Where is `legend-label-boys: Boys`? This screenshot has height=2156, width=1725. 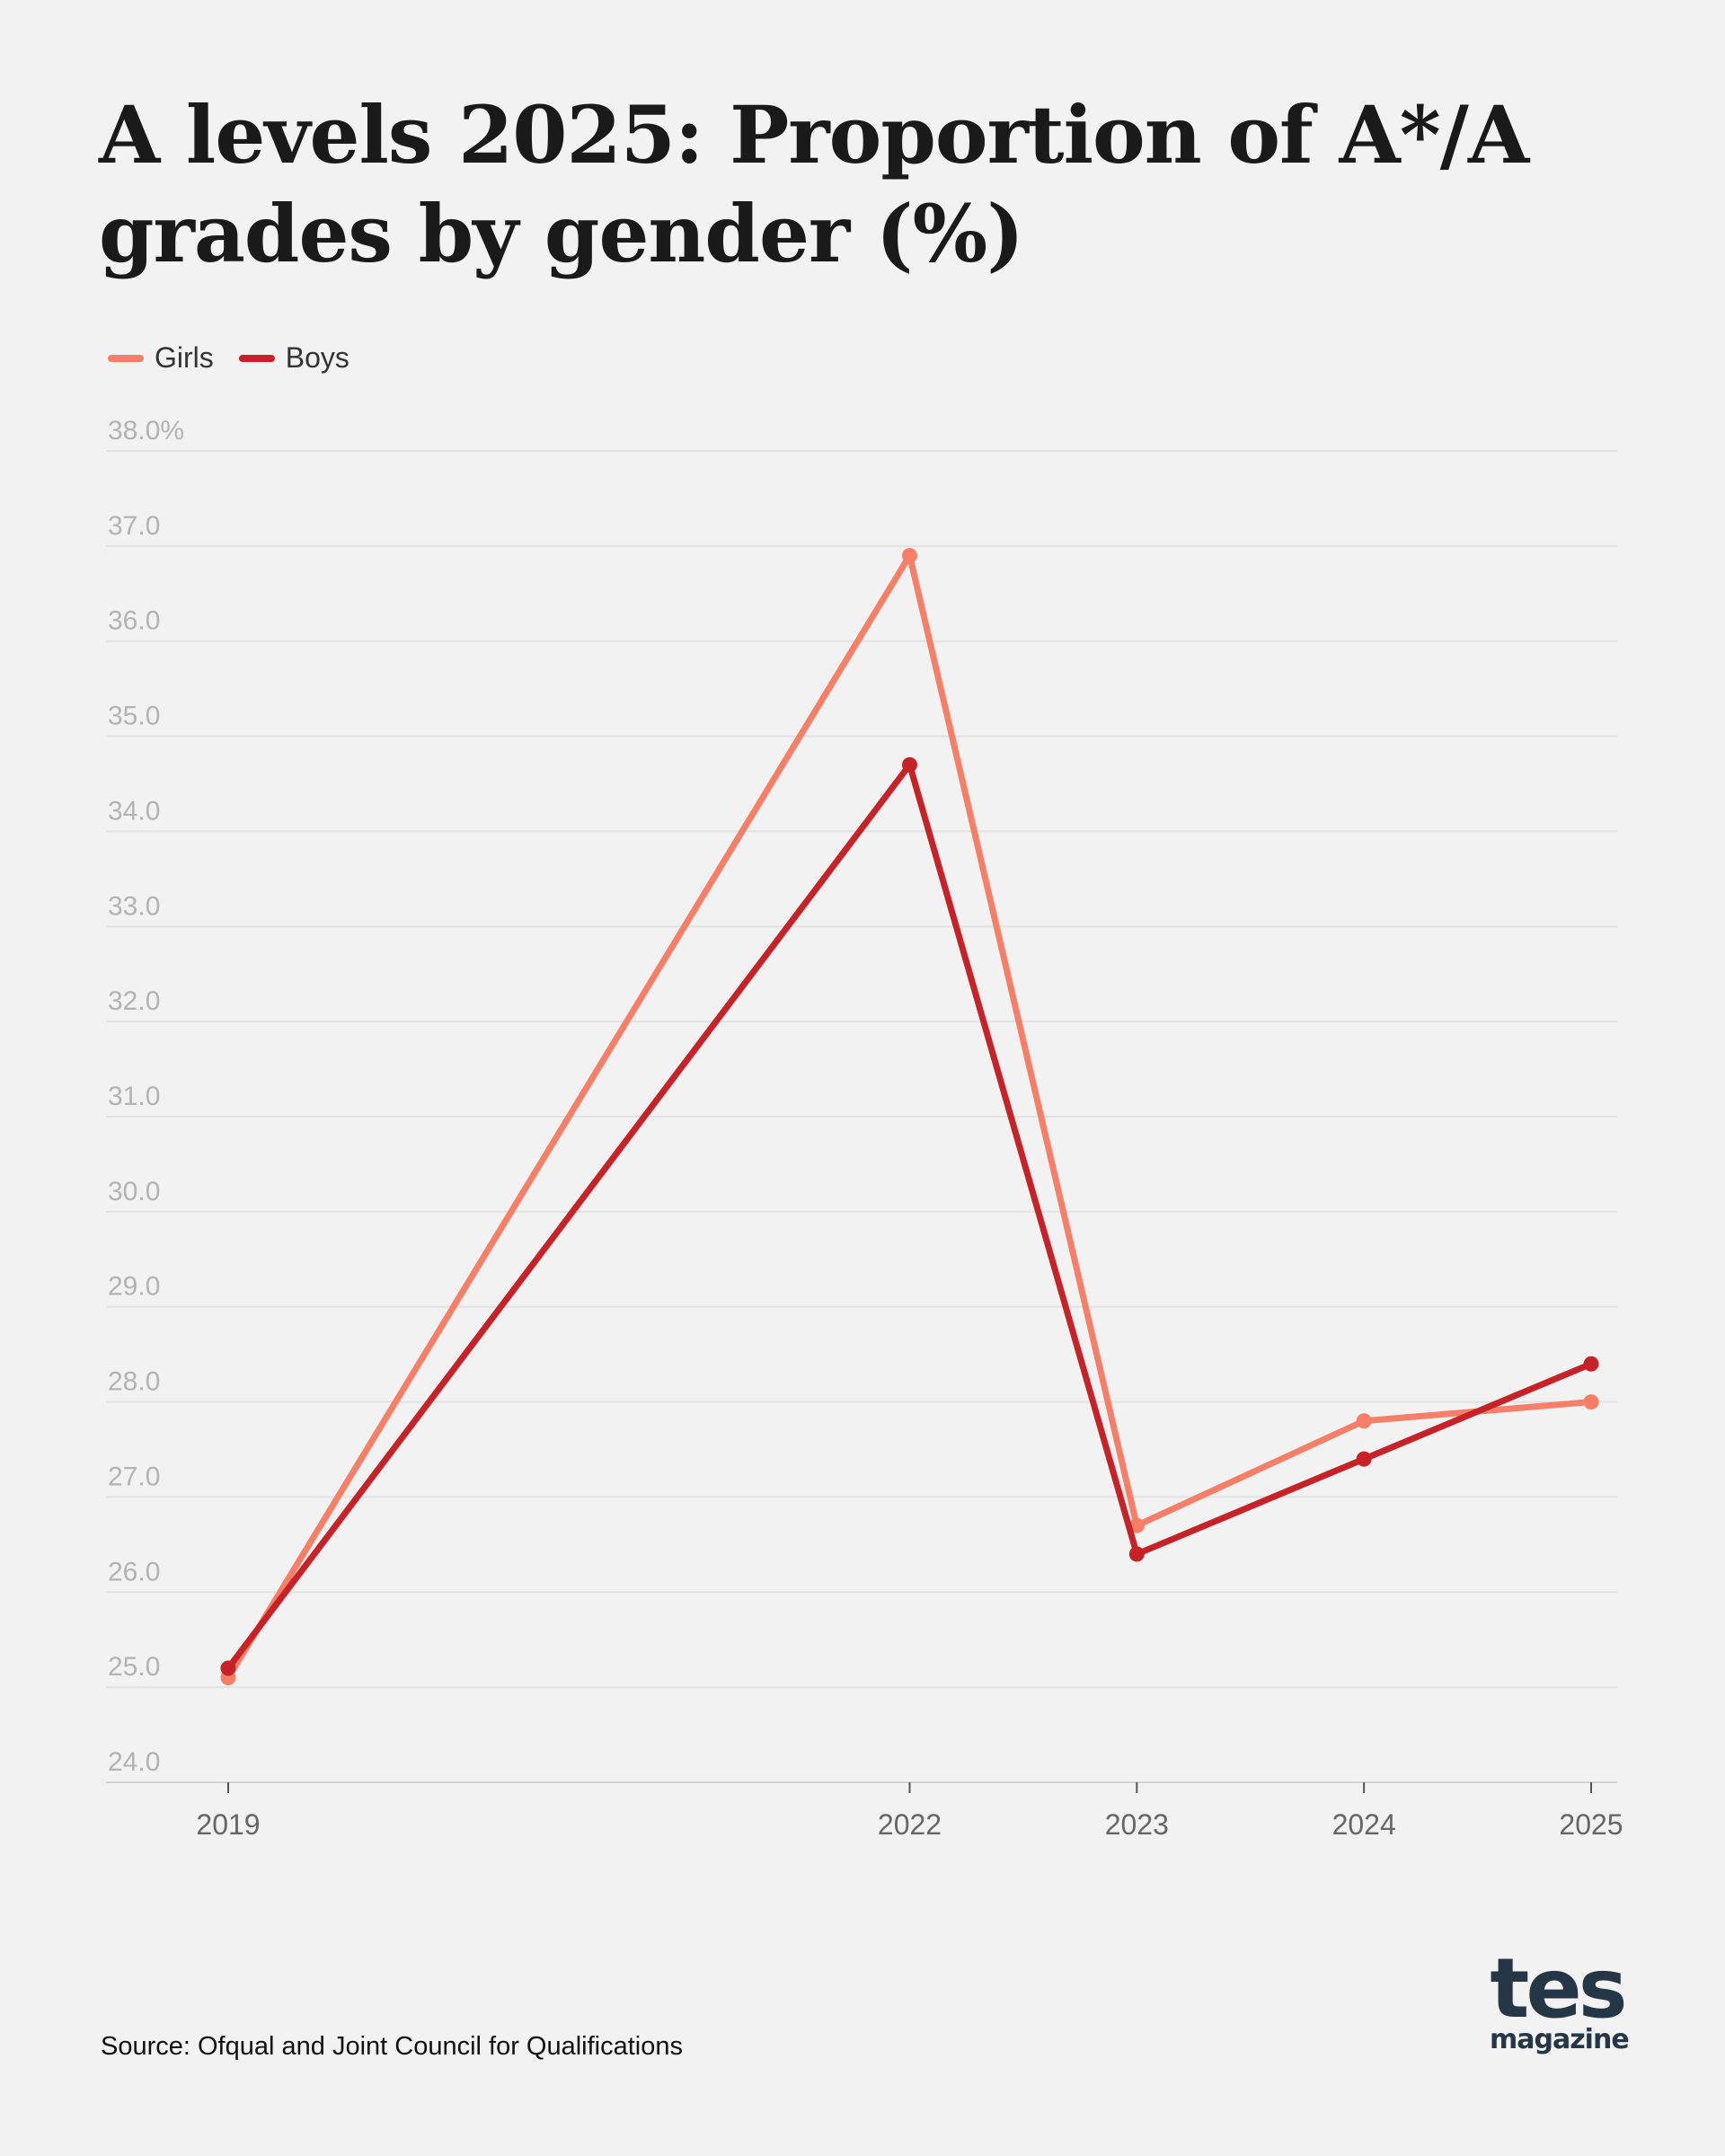
legend-label-boys: Boys is located at coordinates (317, 357).